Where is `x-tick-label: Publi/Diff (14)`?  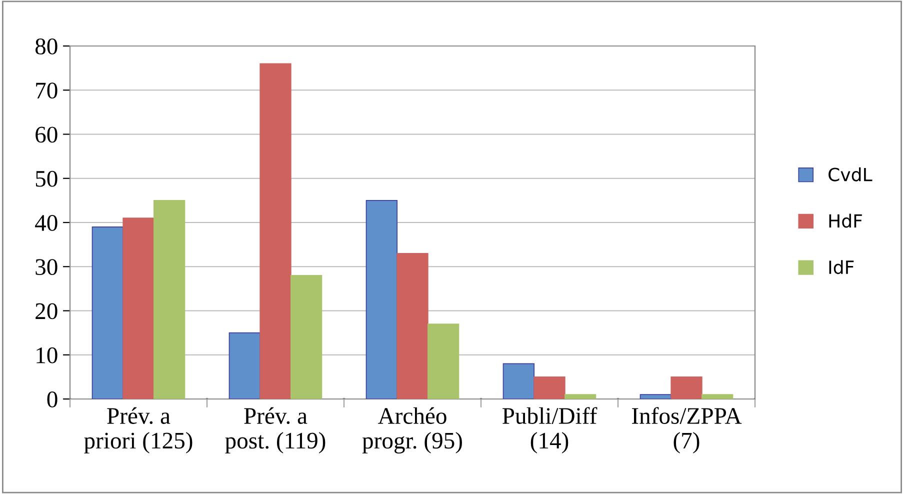
x-tick-label: Publi/Diff (14) is located at coordinates (550, 430).